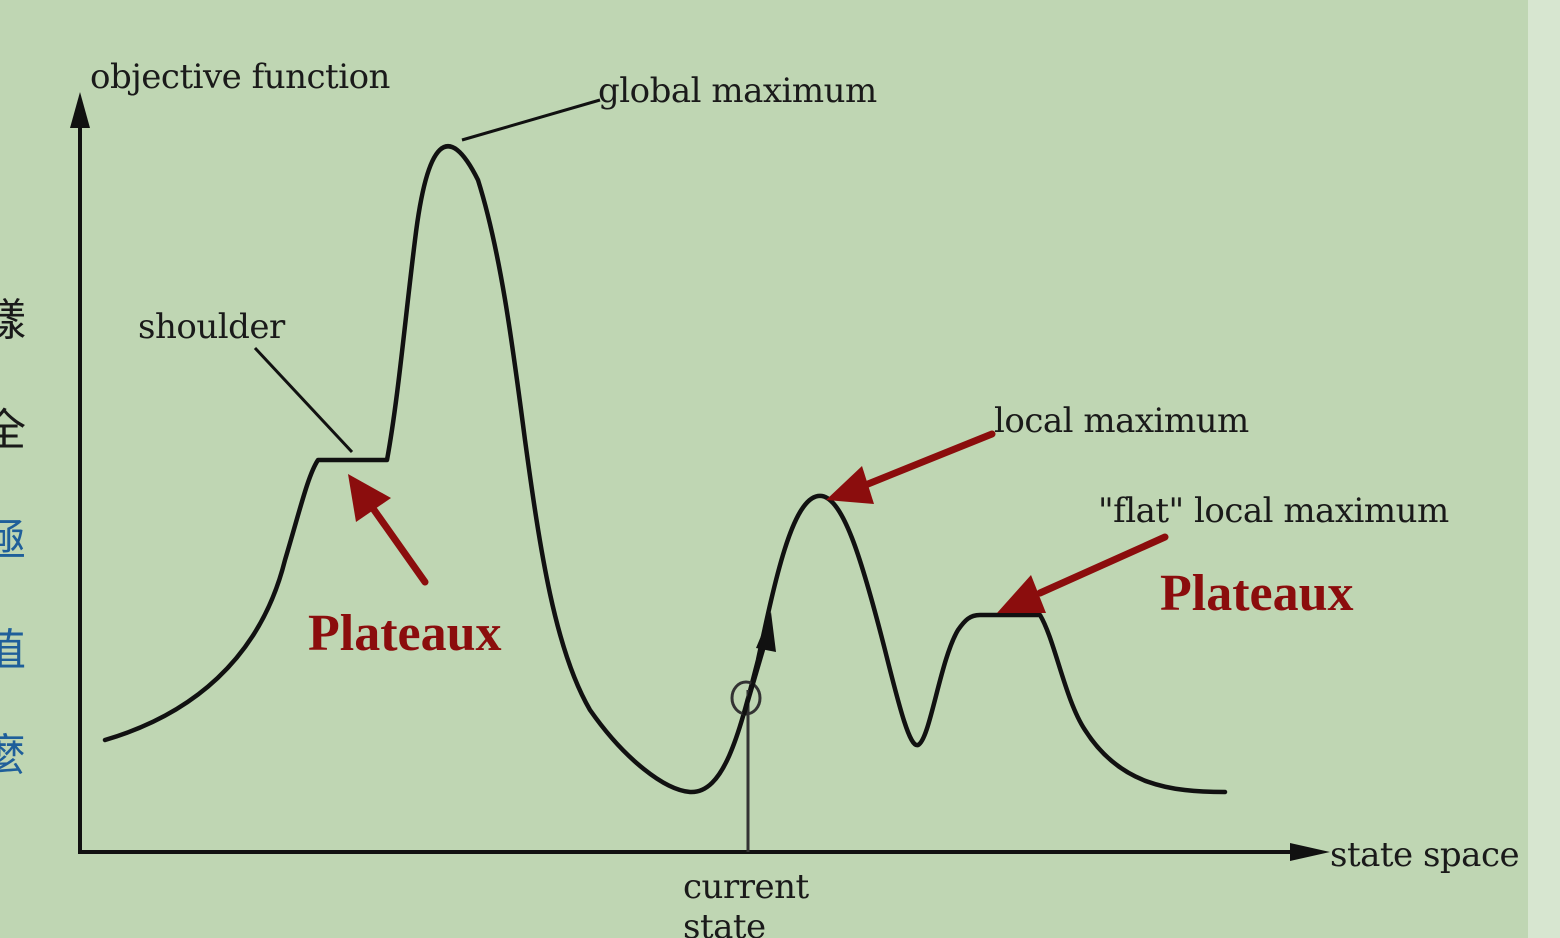 The height and width of the screenshot is (938, 1560). What do you see at coordinates (240, 77) in the screenshot?
I see `y-axis-label: objective function` at bounding box center [240, 77].